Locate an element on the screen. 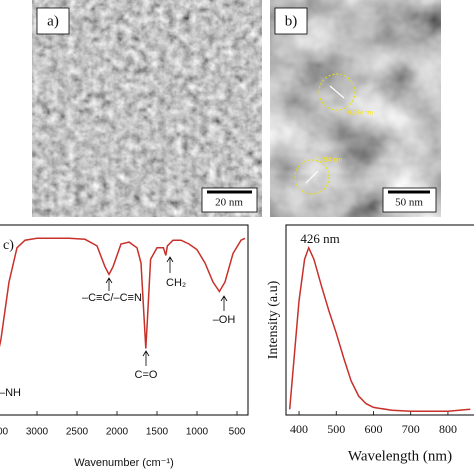  arrows is located at coordinates (166, 311).